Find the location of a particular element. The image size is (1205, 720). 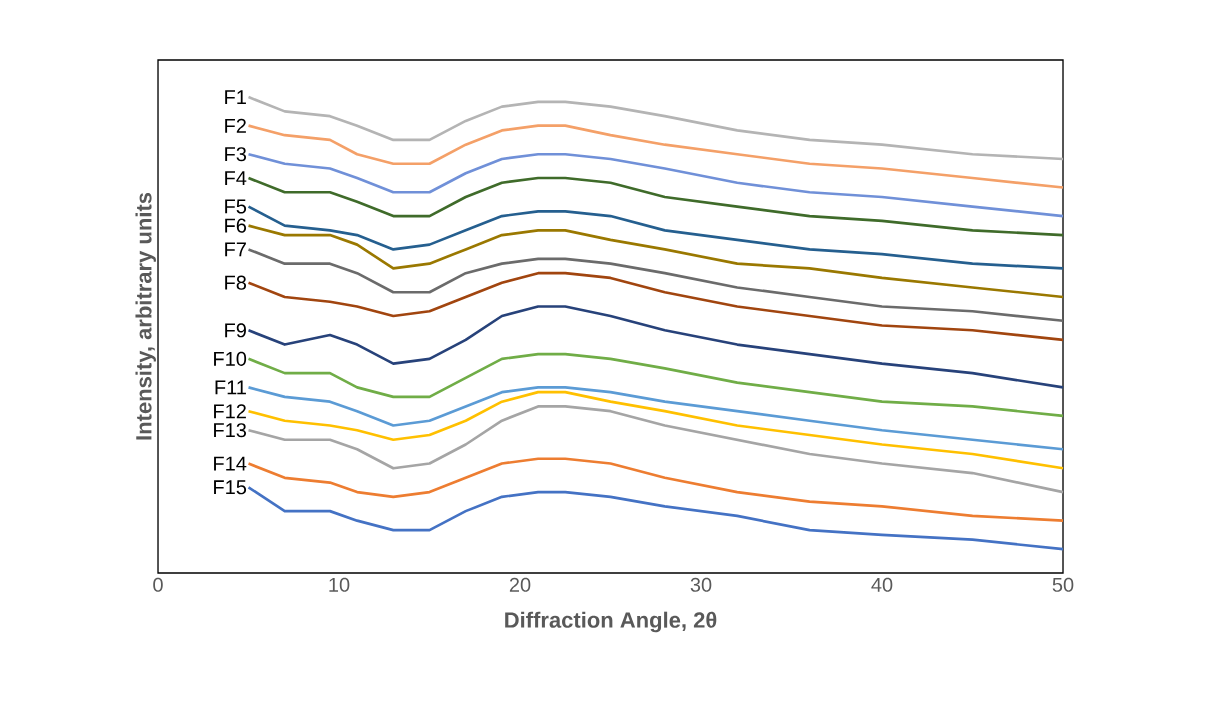

series-label: F2 is located at coordinates (235, 125).